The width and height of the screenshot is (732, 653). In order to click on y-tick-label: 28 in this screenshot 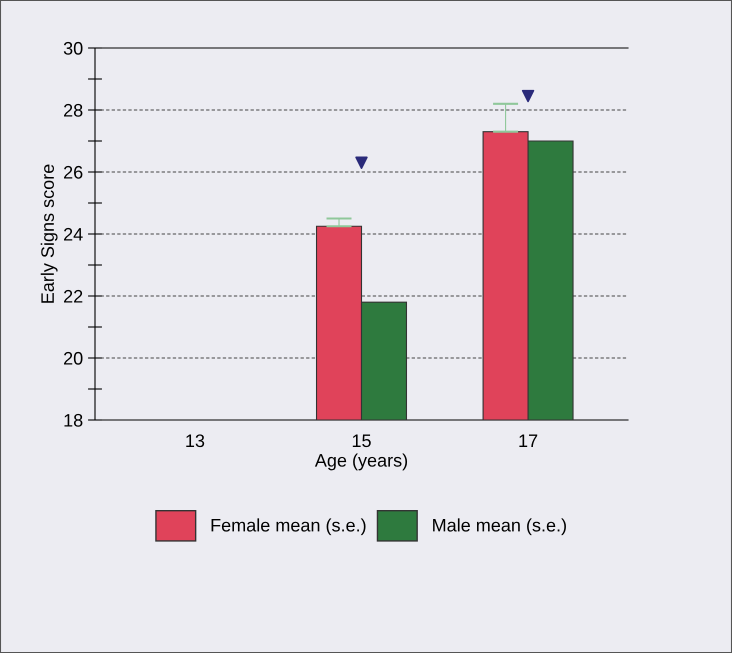, I will do `click(73, 110)`.